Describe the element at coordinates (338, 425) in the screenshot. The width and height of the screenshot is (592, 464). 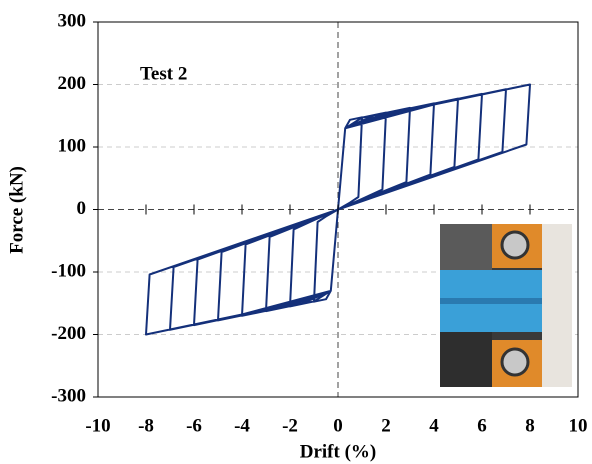
I see `x-tick-label: 0` at that location.